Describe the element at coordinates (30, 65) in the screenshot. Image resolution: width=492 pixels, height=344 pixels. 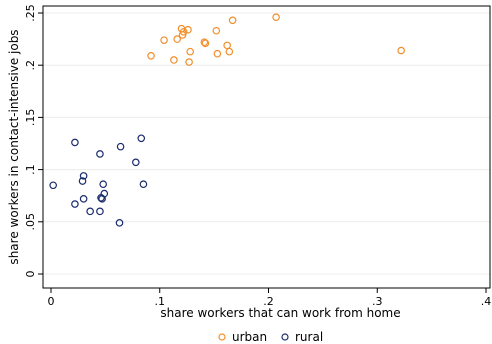
I see `y-tick-label-4: .2` at that location.